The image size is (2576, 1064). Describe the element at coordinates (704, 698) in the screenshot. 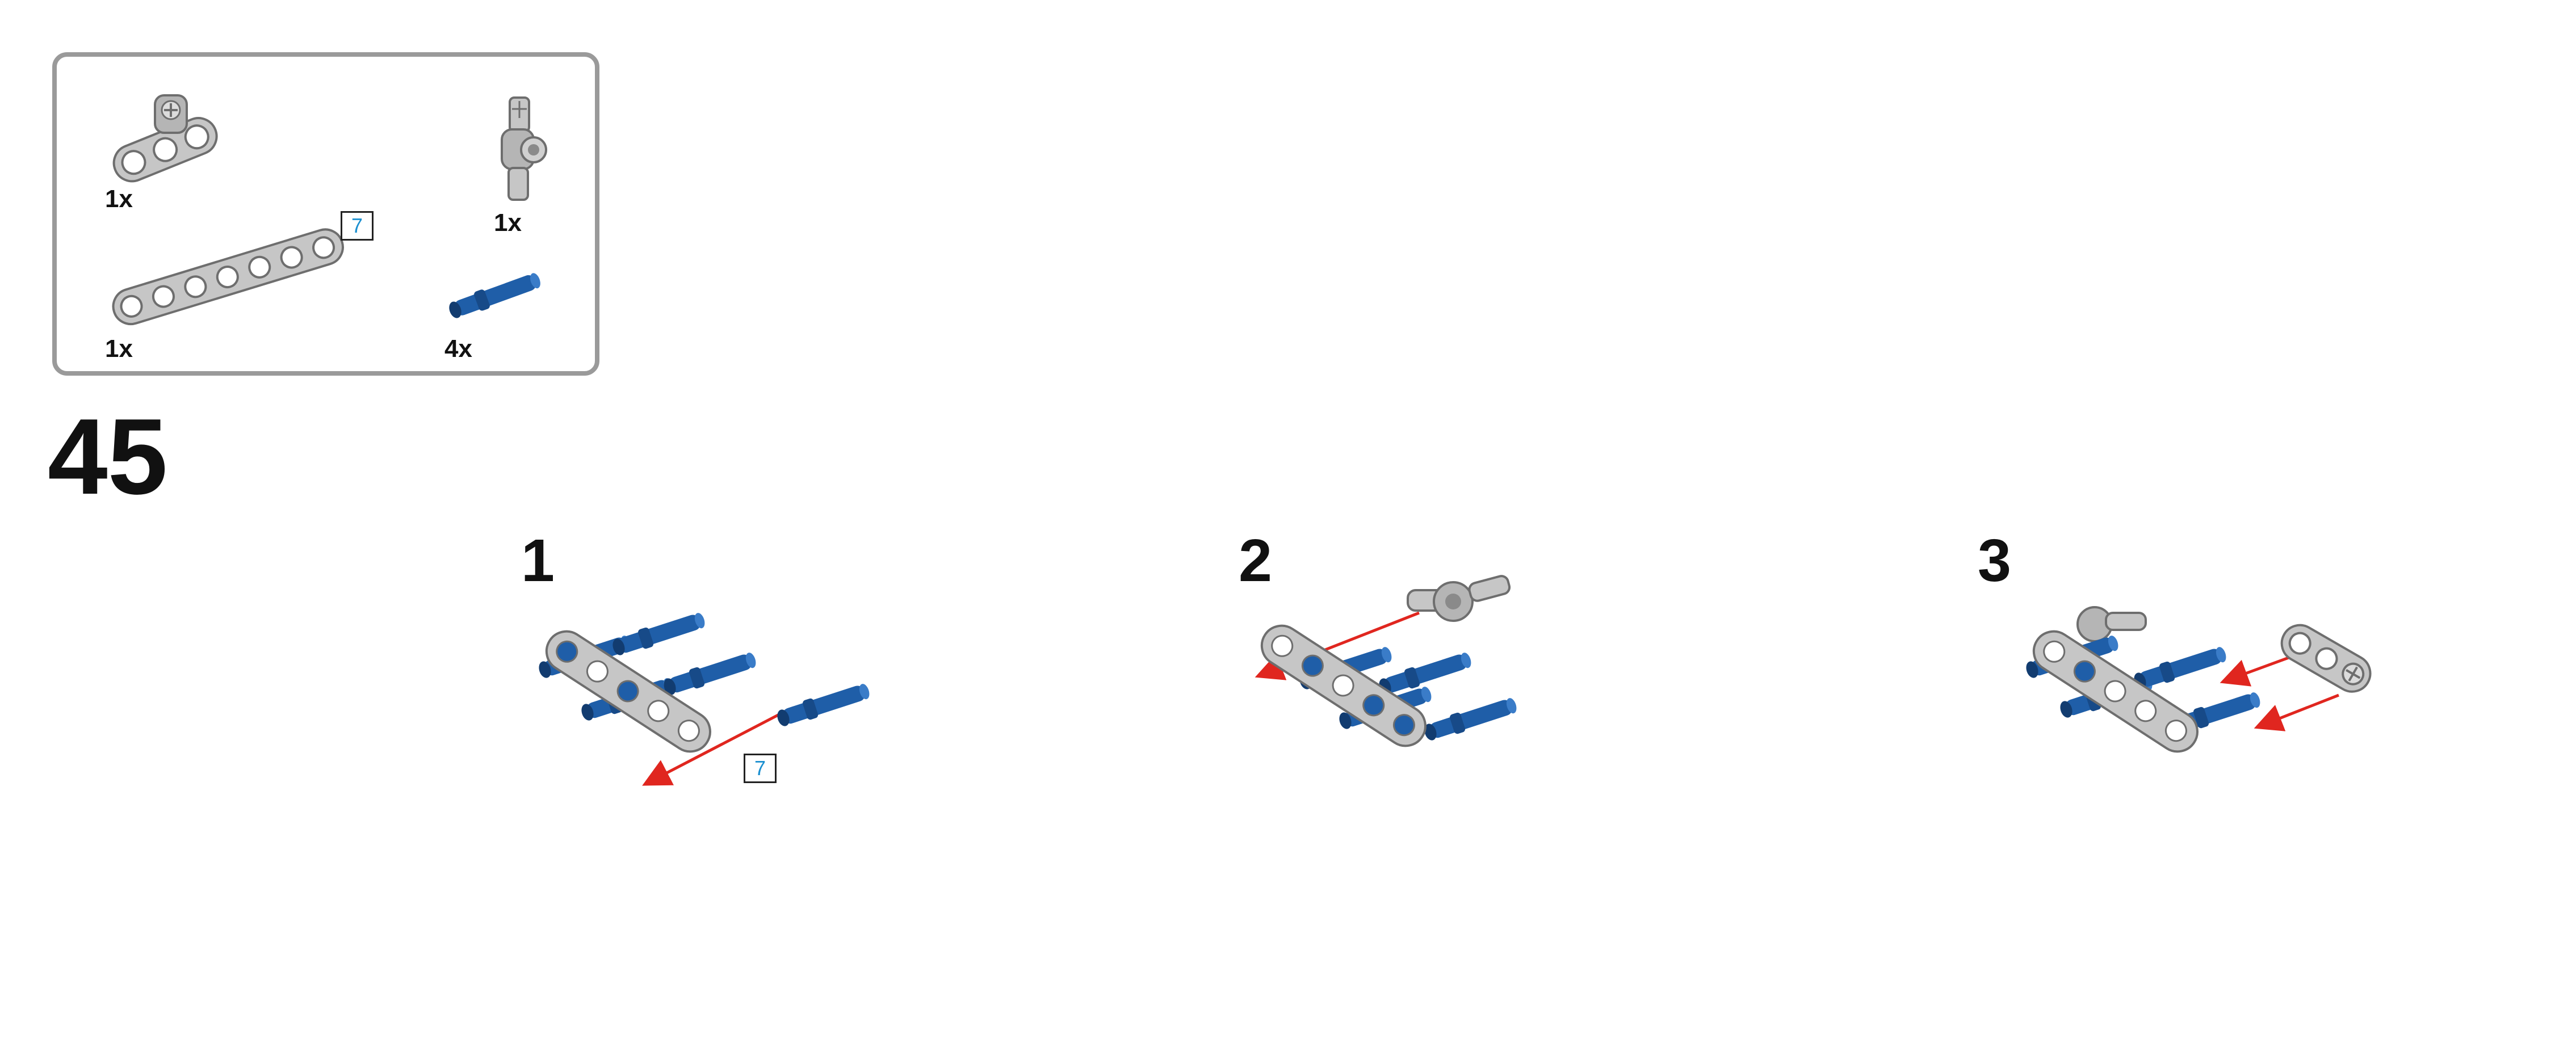

I see `sub-step-1-assembly` at that location.